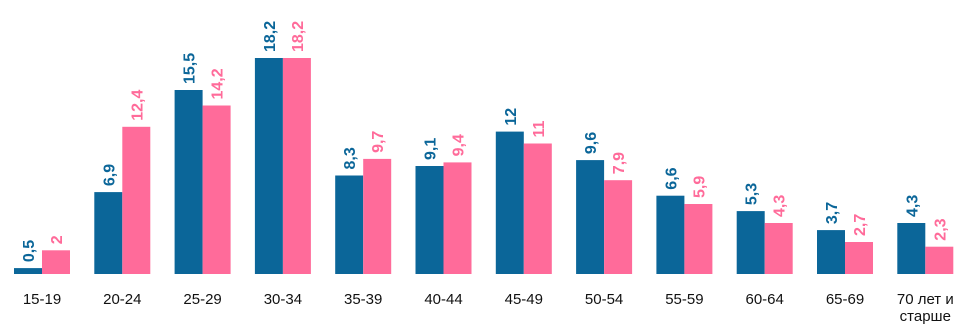 The image size is (967, 327). I want to click on value-label-series-2: 2, so click(57, 239).